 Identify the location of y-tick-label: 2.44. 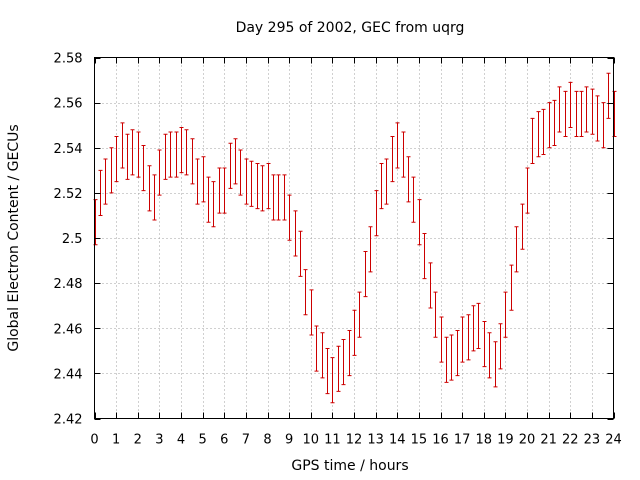
(68, 374).